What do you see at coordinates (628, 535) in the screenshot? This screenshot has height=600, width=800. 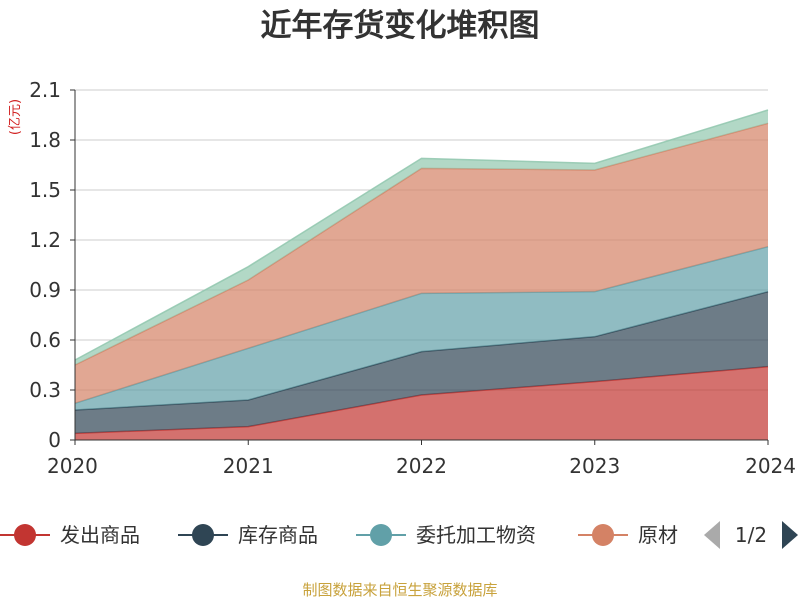 I see `legend-item-4: 原材` at bounding box center [628, 535].